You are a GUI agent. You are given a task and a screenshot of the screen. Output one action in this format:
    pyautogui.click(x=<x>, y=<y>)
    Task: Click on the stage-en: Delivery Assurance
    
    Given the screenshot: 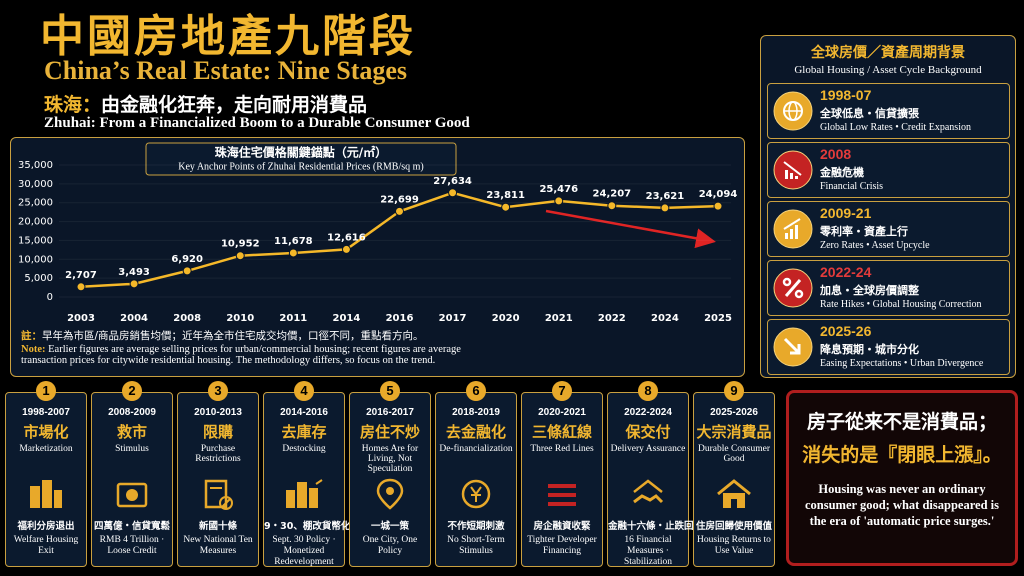 What is the action you would take?
    pyautogui.click(x=648, y=449)
    